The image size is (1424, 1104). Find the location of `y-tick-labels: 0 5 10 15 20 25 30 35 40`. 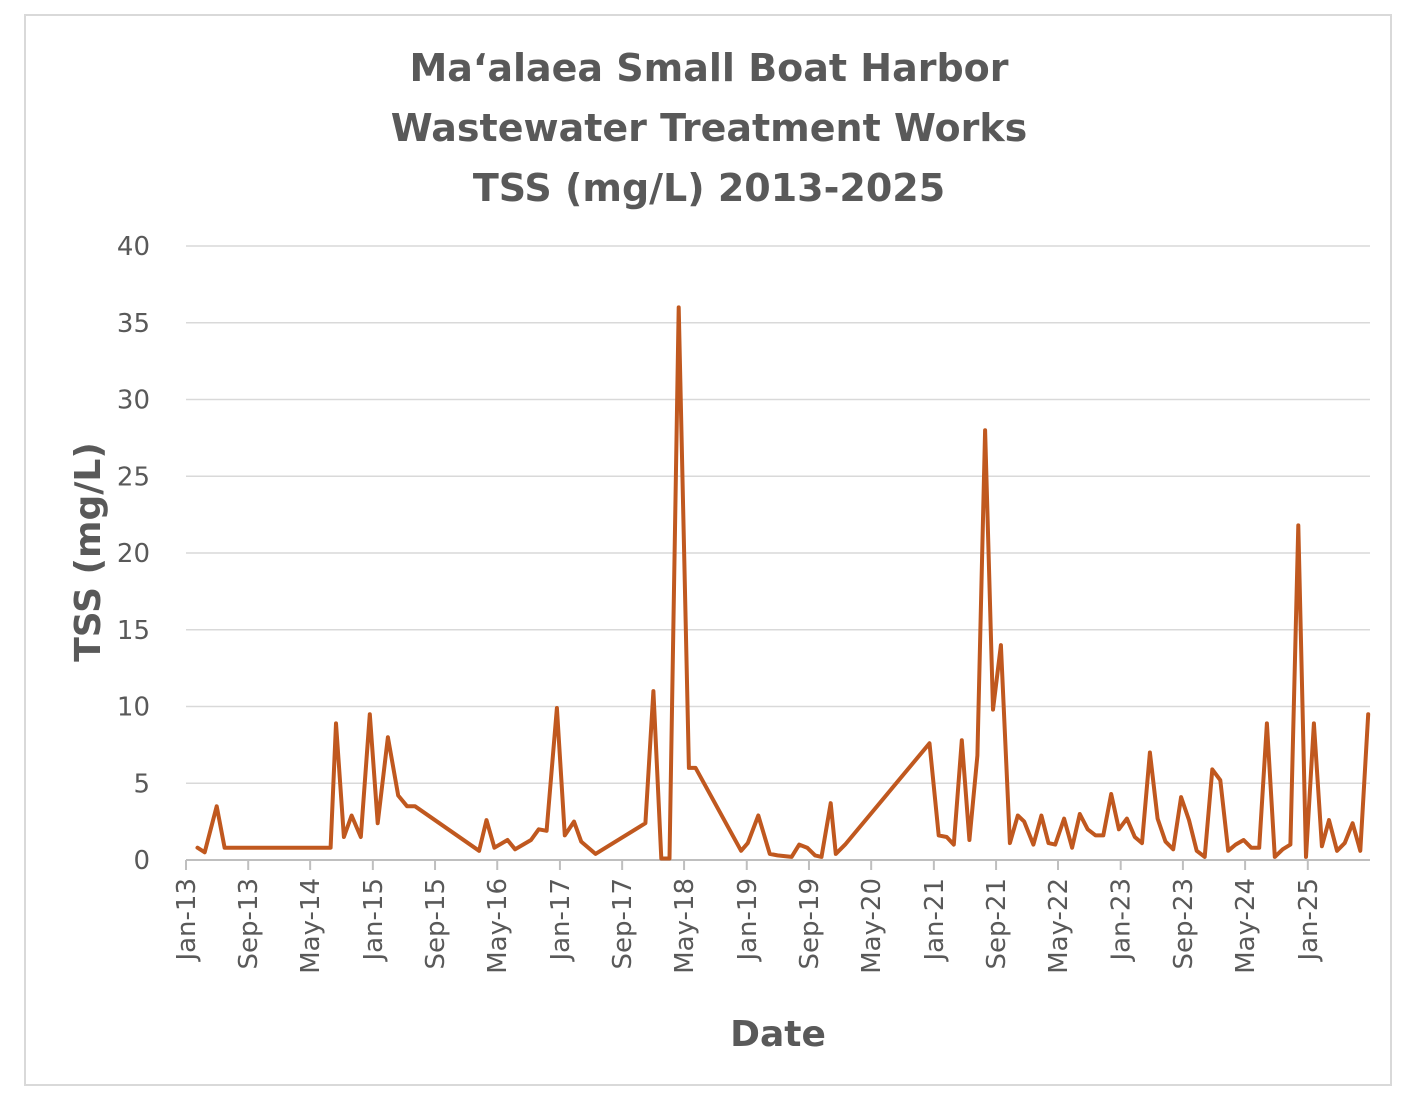

y-tick-labels: 0 5 10 15 20 25 30 35 40 is located at coordinates (133, 554).